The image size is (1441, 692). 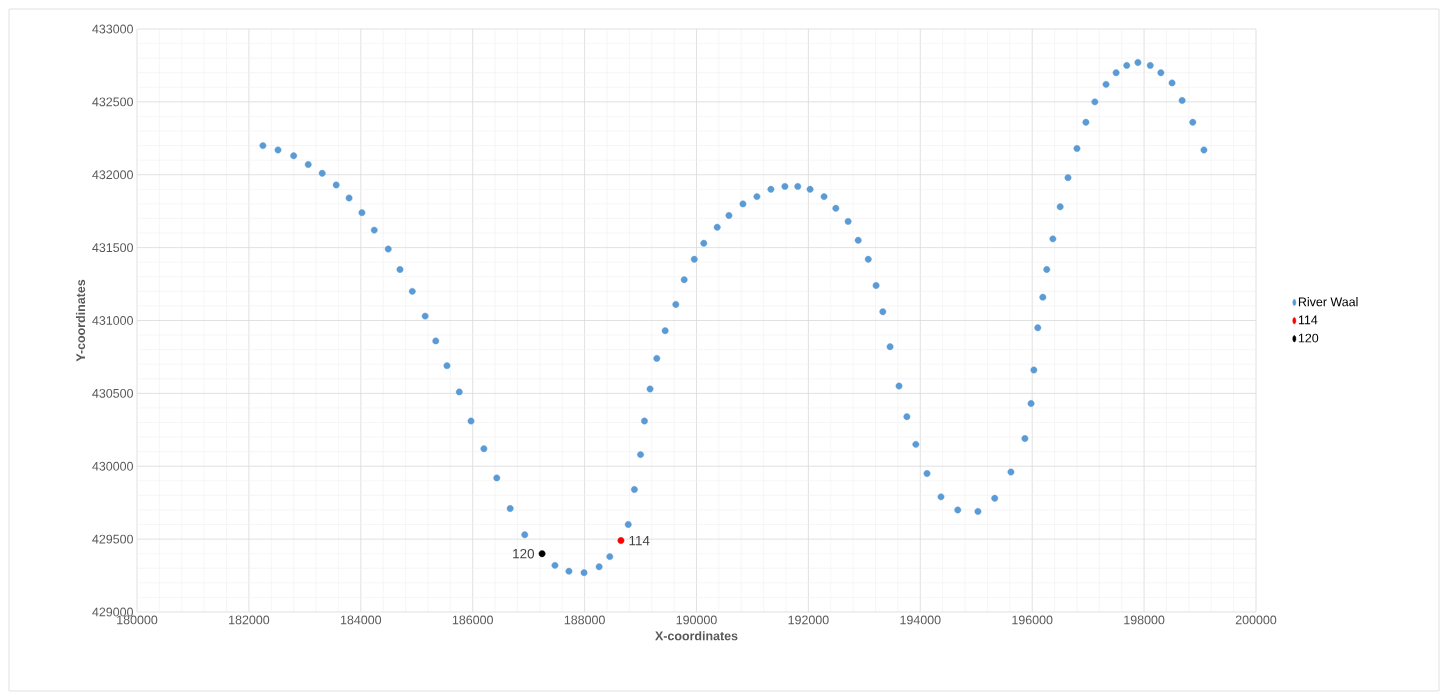 What do you see at coordinates (112, 175) in the screenshot?
I see `y-tick-label: 432000` at bounding box center [112, 175].